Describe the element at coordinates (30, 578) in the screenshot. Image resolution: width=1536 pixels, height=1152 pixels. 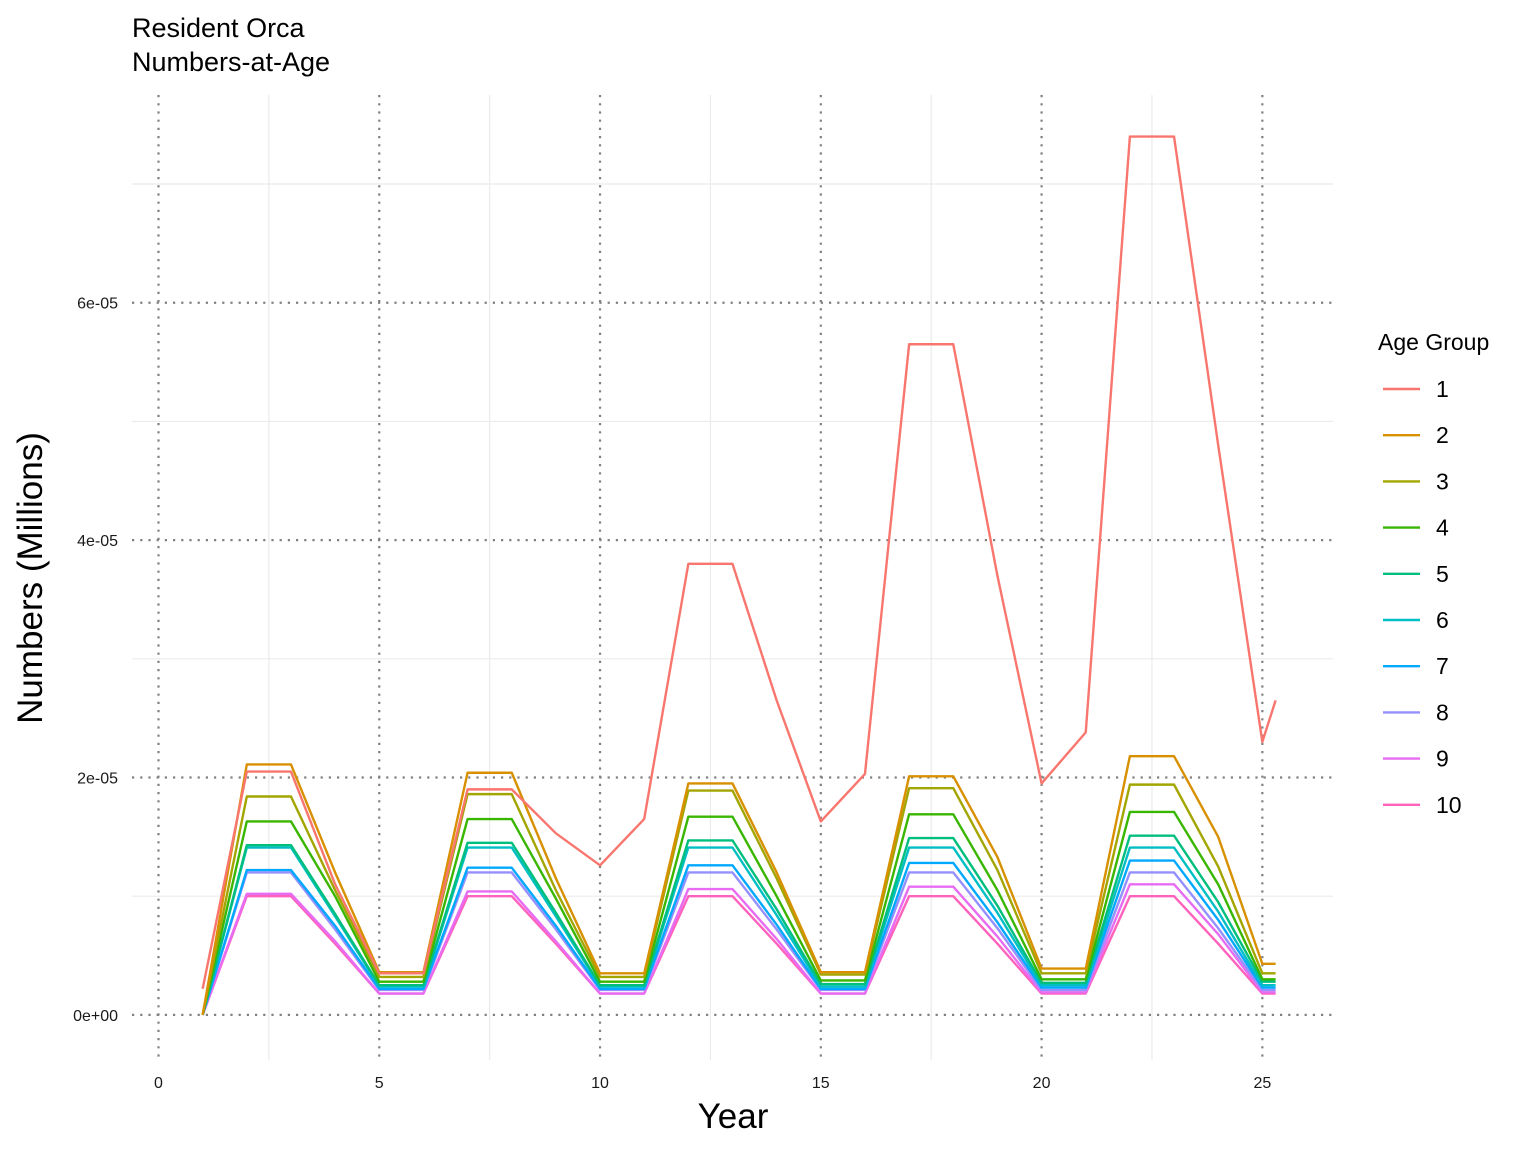
I see `y-axis-title: Numbers (Millions)` at that location.